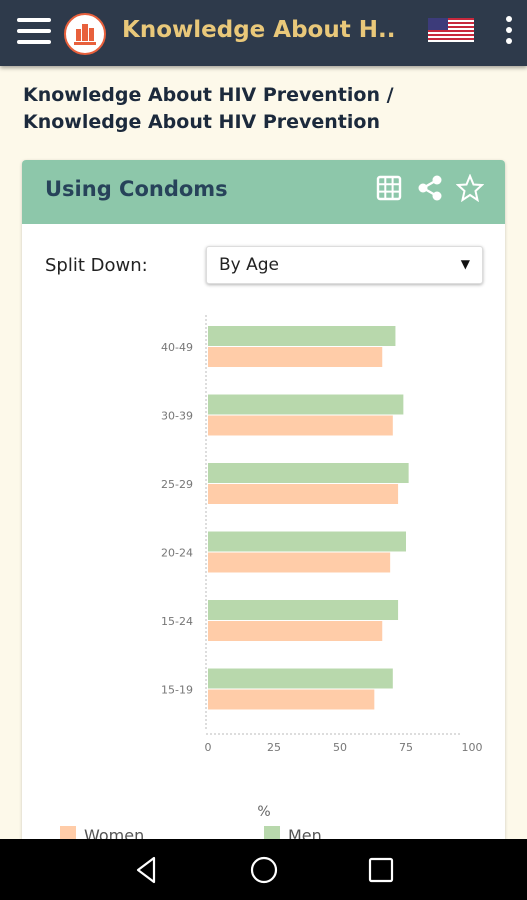  I want to click on legend-swatch-men, so click(272, 834).